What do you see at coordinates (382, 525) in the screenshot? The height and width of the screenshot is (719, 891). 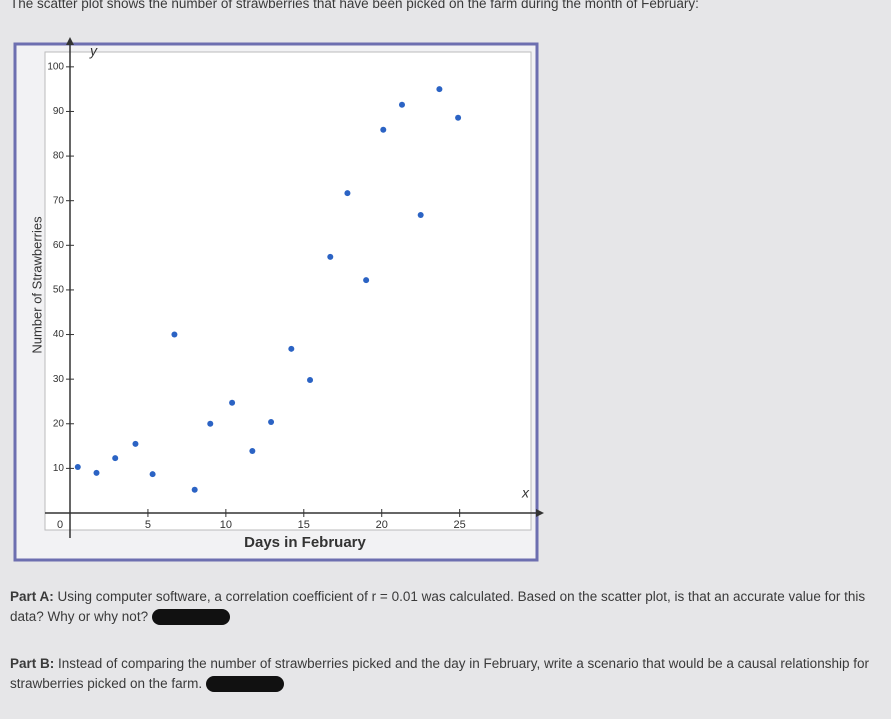 I see `x-tick-label: 20` at bounding box center [382, 525].